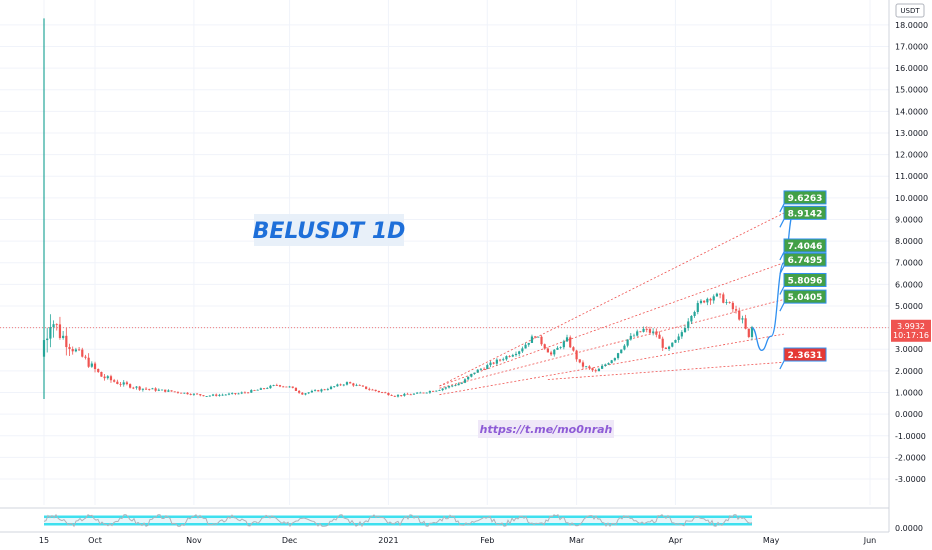  I want to click on time-axis: 15 Oct Nov Dec 2021 Feb Mar Apr May Jun, so click(444, 538).